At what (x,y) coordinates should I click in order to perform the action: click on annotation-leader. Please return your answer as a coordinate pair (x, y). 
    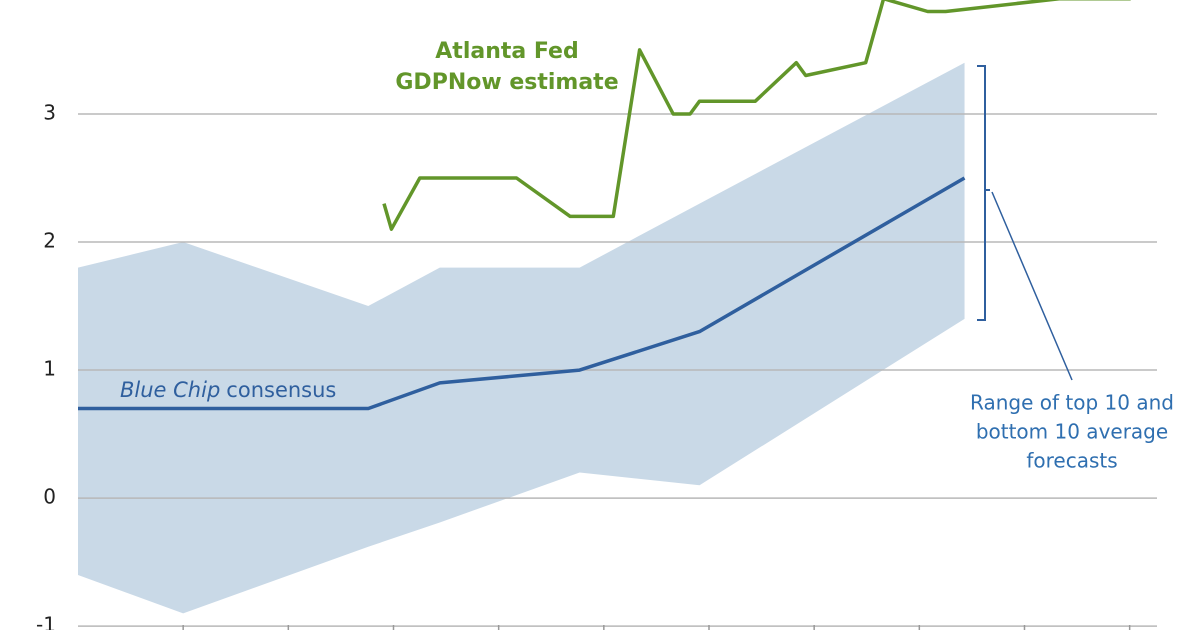
    Looking at the image, I should click on (1032, 286).